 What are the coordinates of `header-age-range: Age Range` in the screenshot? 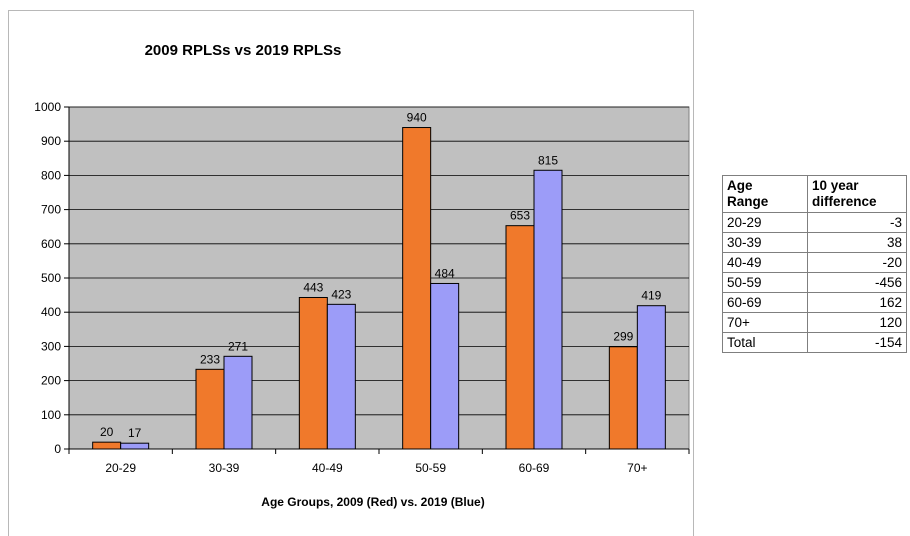 It's located at (765, 194).